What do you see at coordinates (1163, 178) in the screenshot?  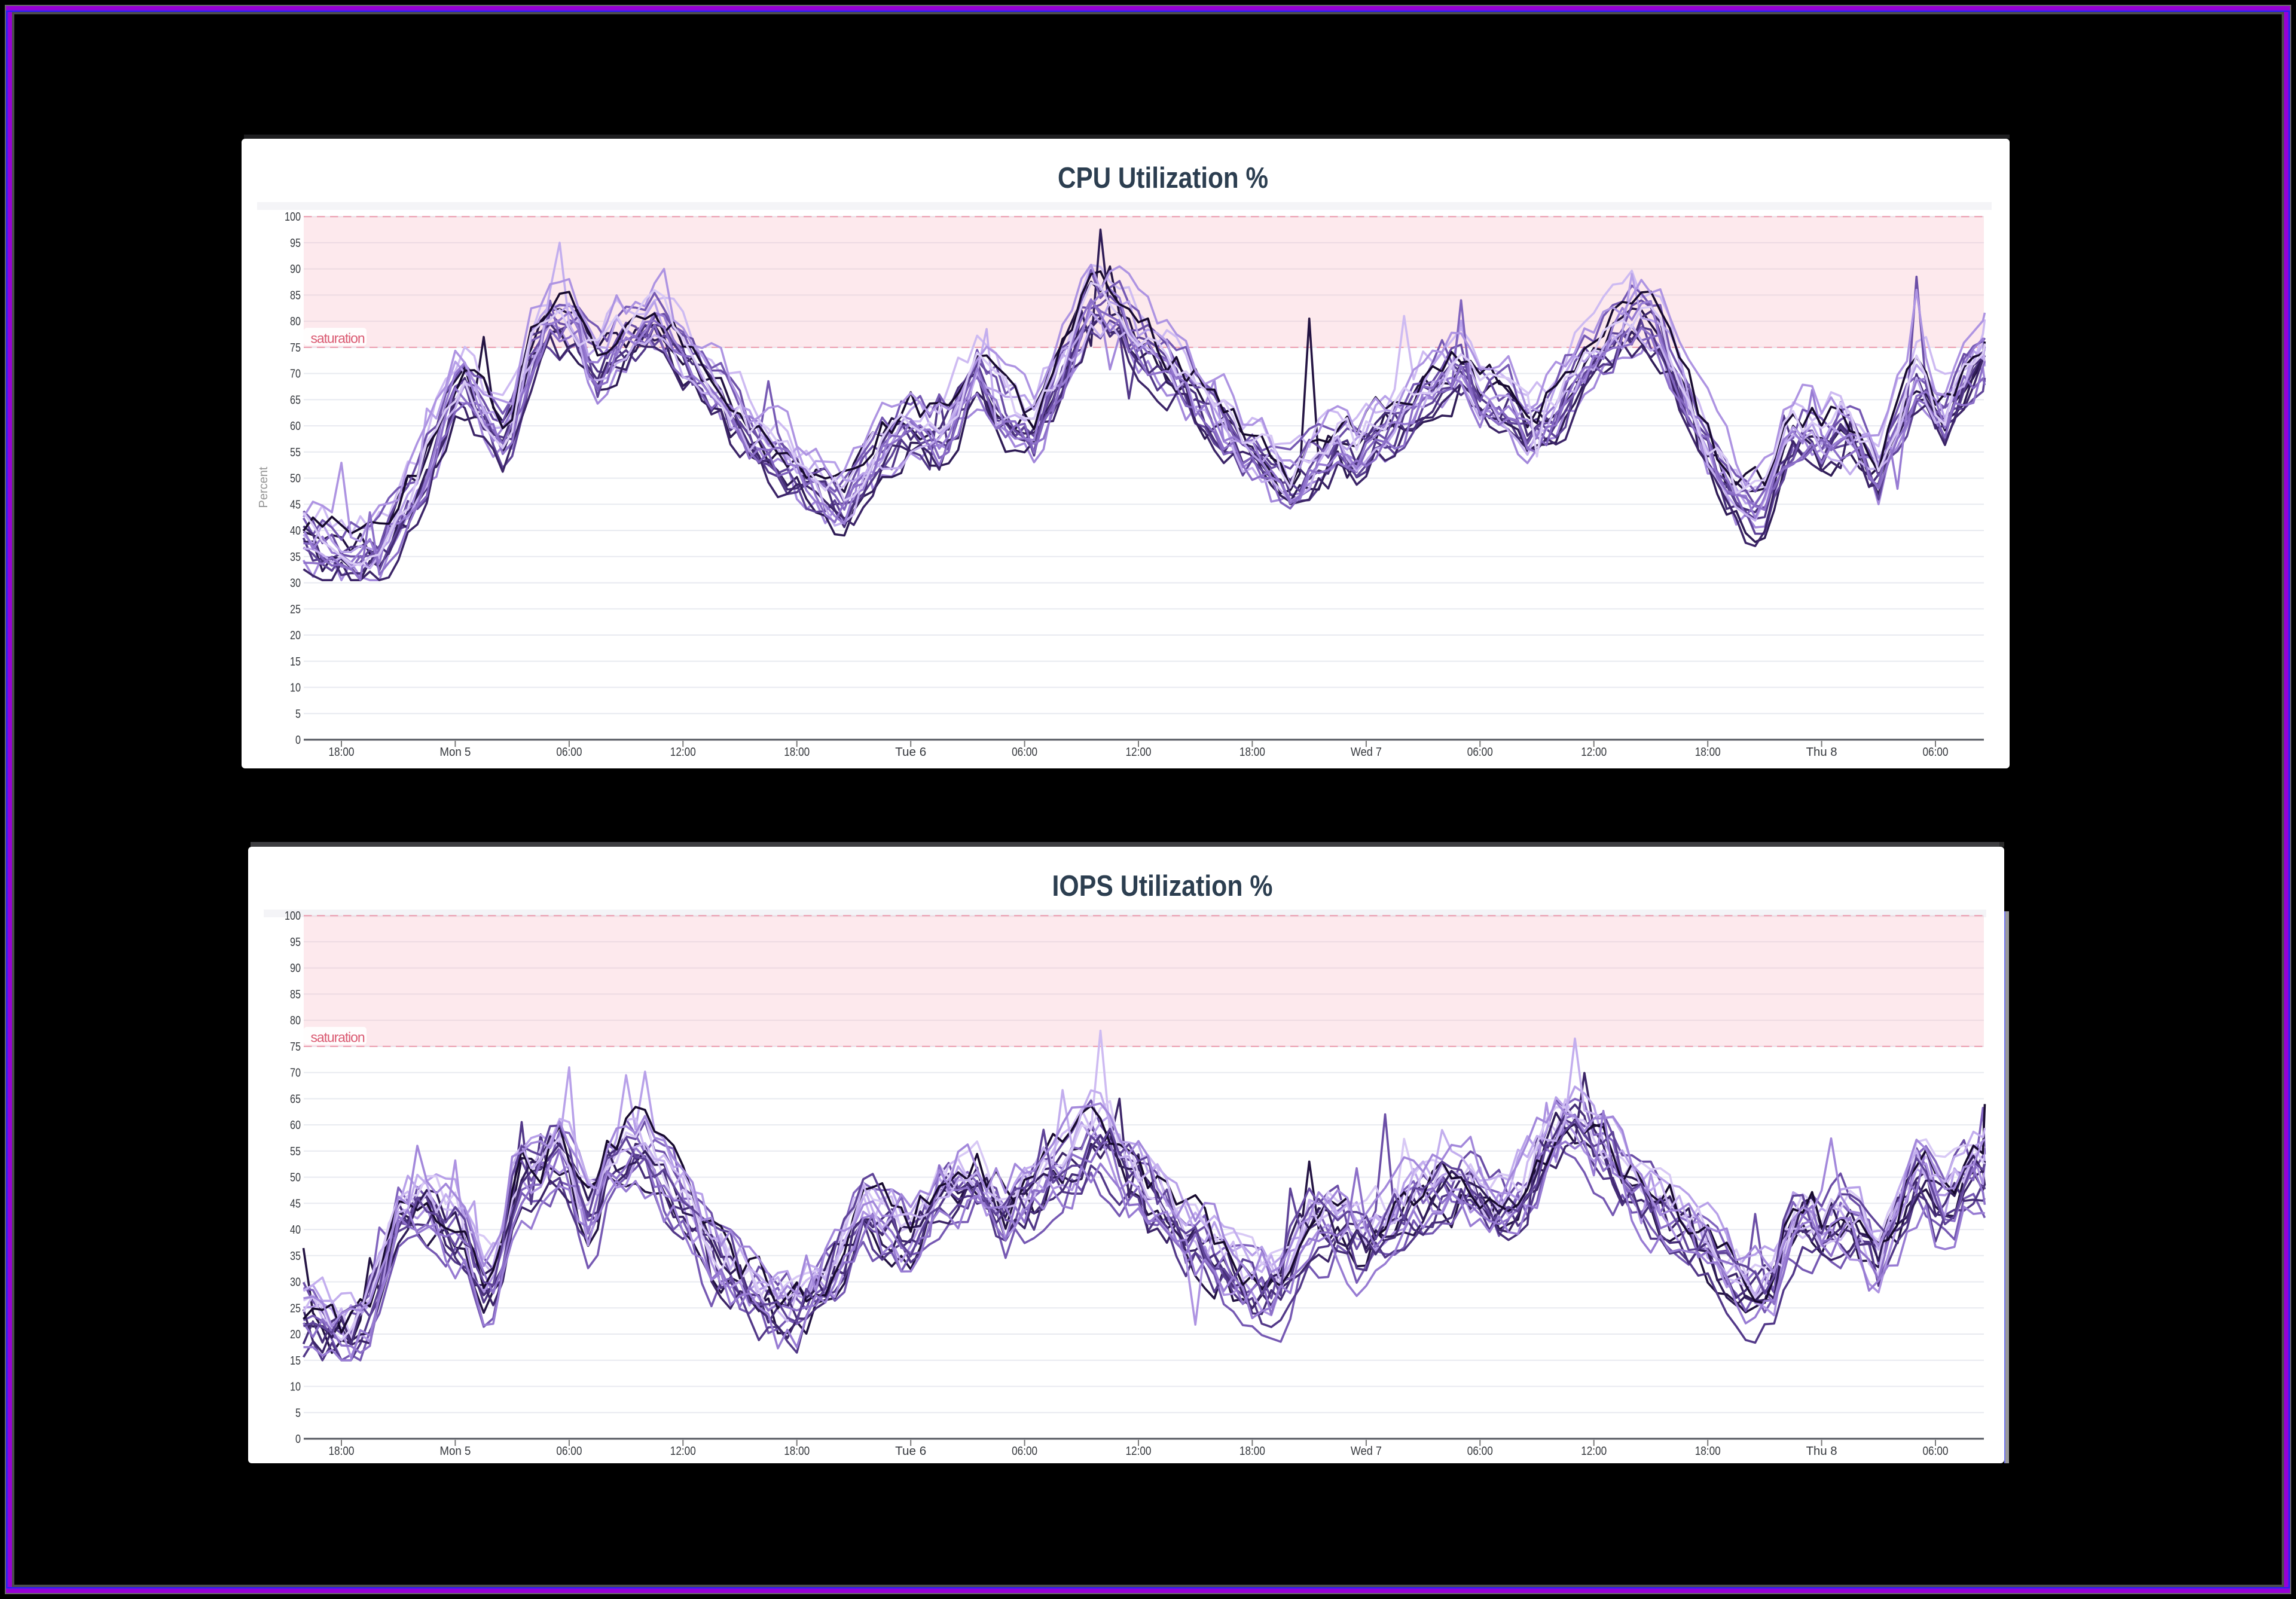 I see `svg-text: CPU Utilization %` at bounding box center [1163, 178].